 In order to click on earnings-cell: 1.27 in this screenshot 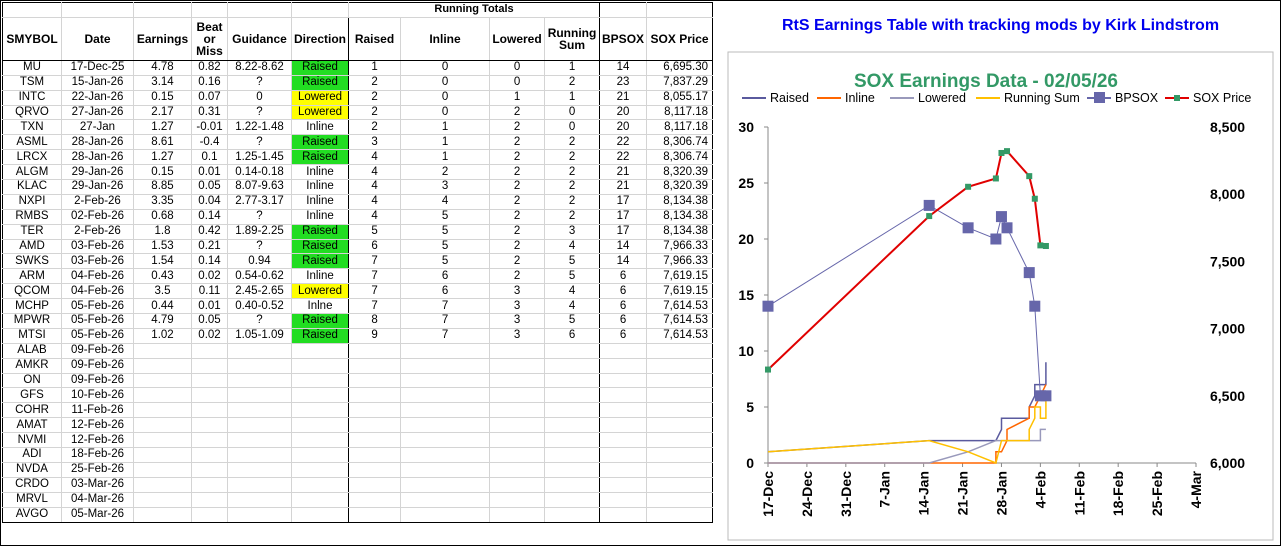, I will do `click(162, 127)`.